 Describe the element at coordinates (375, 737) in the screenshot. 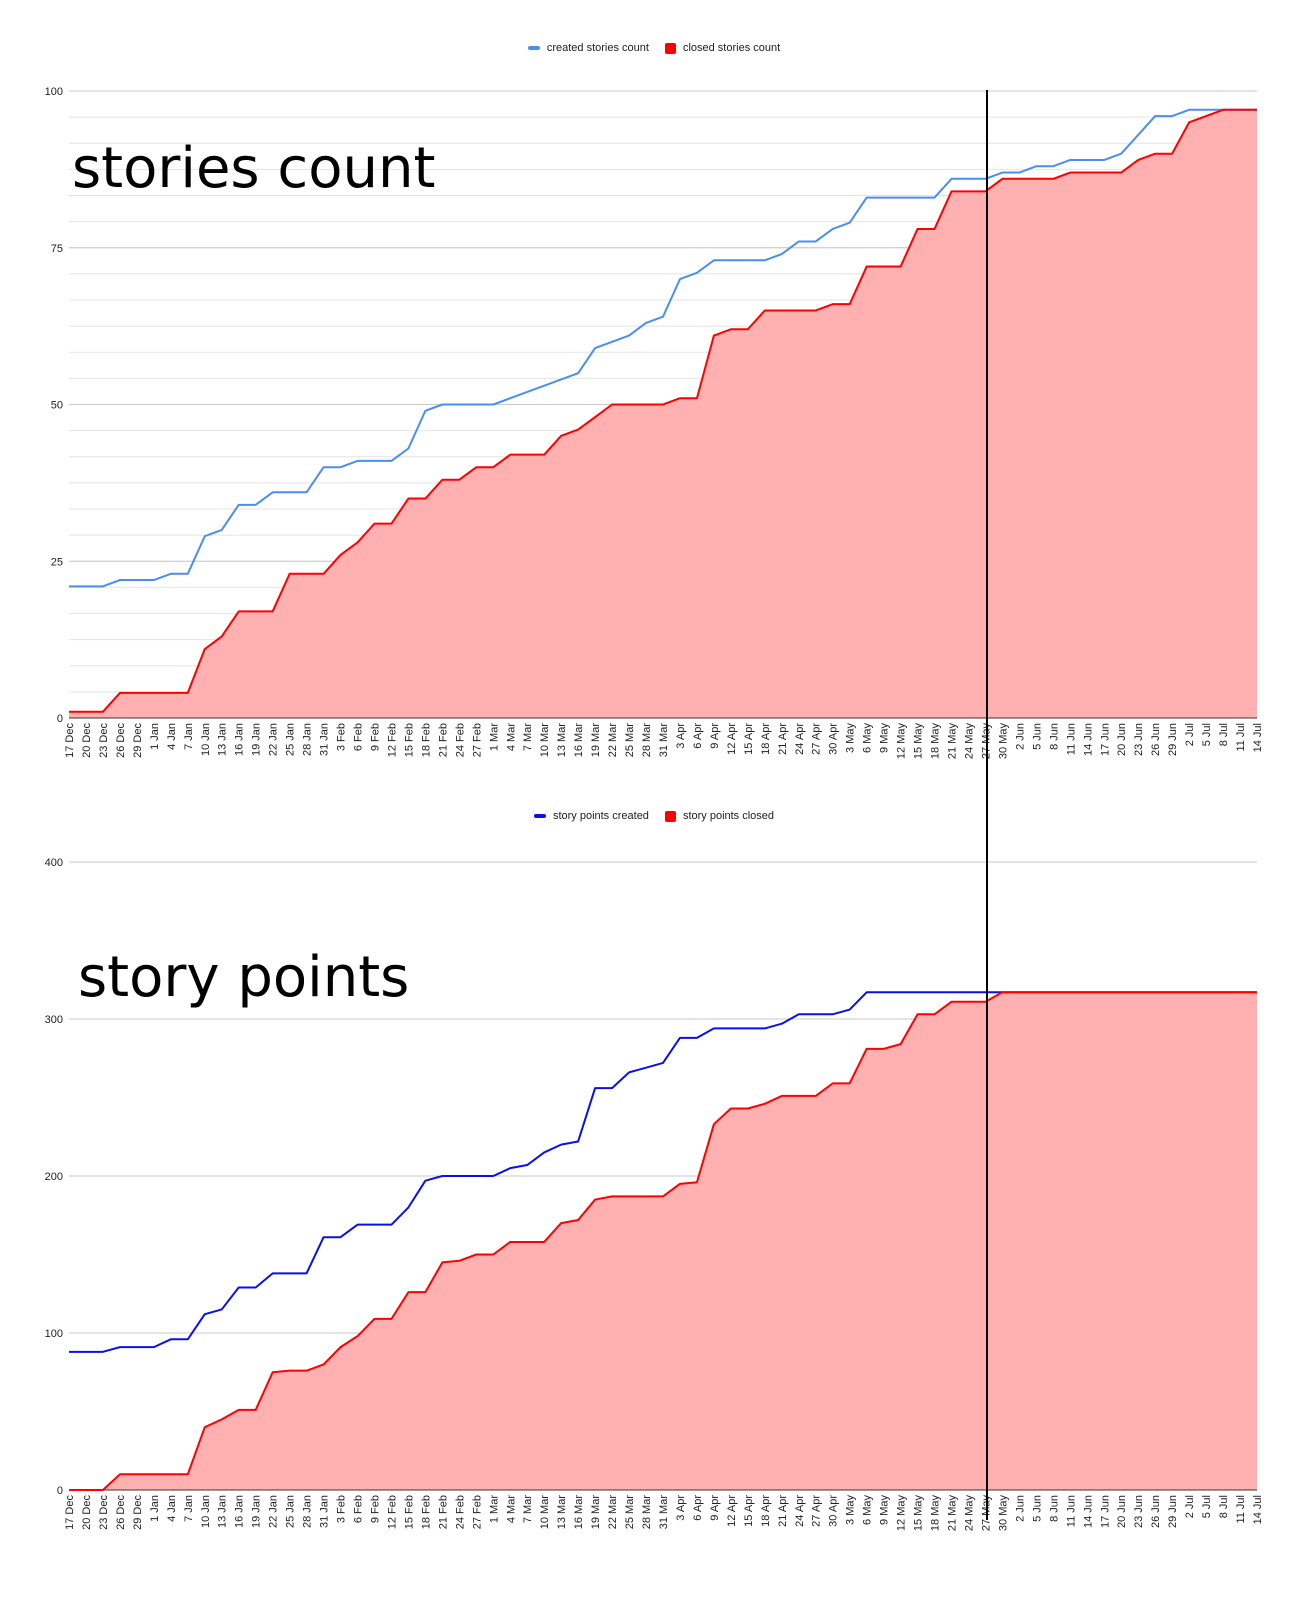

I see `x-tick-label: 9 Feb` at that location.